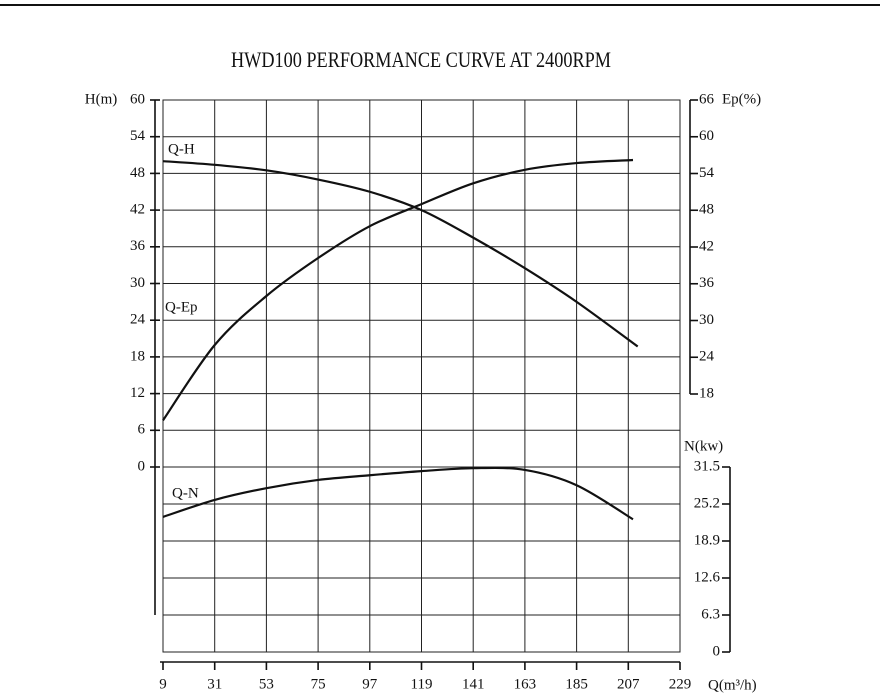 The width and height of the screenshot is (880, 699). Describe the element at coordinates (576, 684) in the screenshot. I see `x-tick-label: 185` at that location.